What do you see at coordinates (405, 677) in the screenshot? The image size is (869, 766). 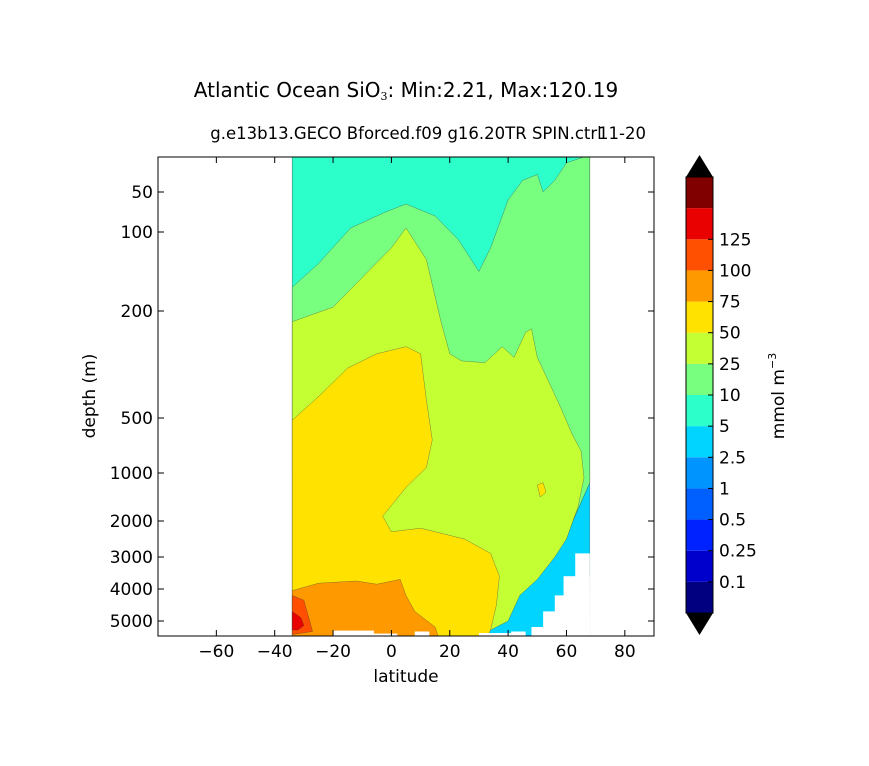 I see `x-axis-label: latitude` at bounding box center [405, 677].